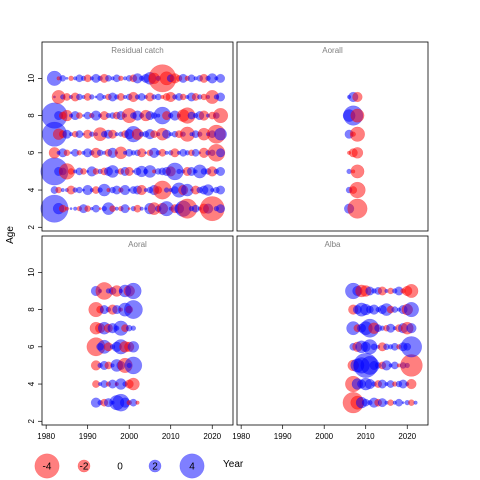  Describe the element at coordinates (233, 464) in the screenshot. I see `x-axis-label: Year` at that location.